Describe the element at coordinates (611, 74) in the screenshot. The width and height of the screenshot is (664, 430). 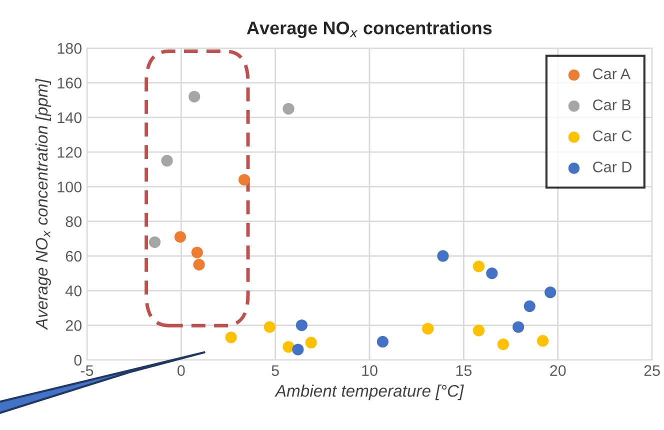
I see `legend-label: Car A` at that location.